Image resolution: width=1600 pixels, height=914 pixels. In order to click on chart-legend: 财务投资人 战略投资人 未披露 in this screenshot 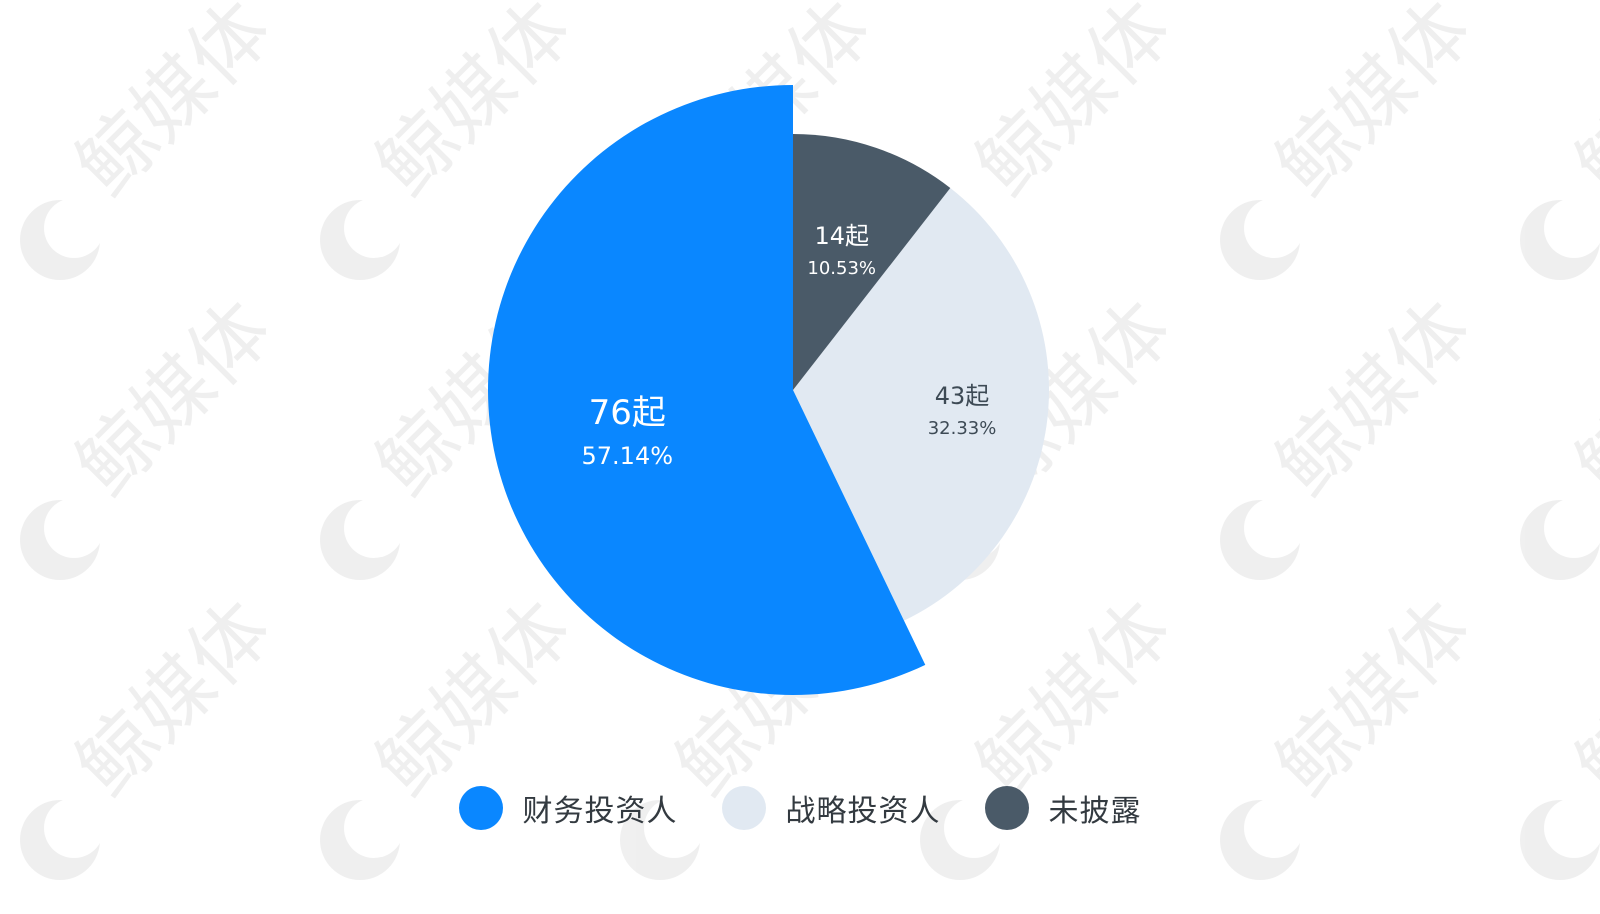, I will do `click(800, 808)`.